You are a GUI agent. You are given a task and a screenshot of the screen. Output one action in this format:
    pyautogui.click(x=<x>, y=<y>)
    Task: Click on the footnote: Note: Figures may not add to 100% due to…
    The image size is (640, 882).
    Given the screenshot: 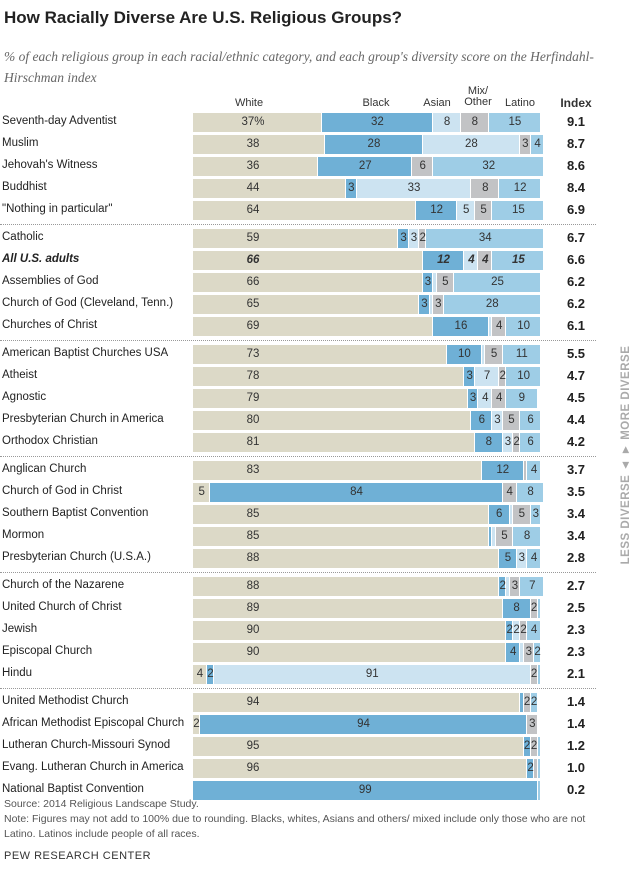 What is the action you would take?
    pyautogui.click(x=295, y=826)
    